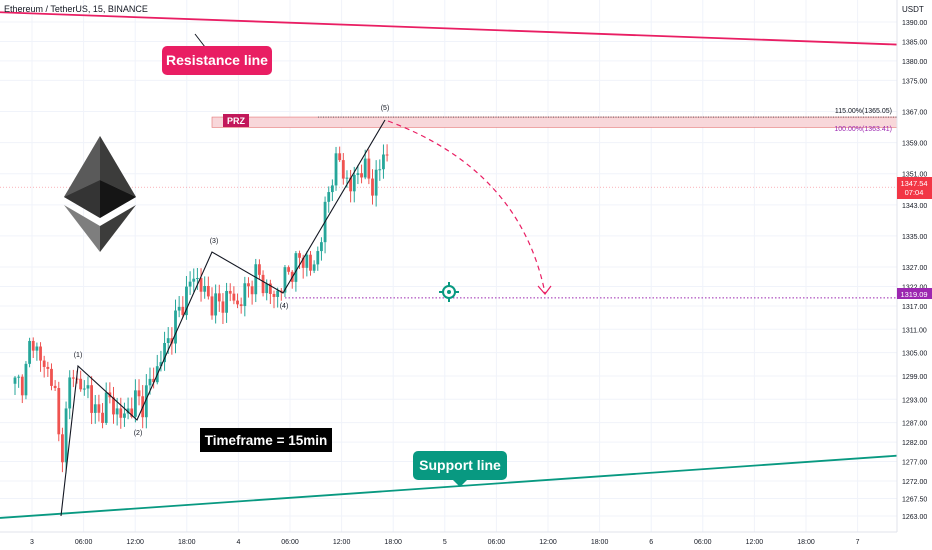 This screenshot has height=550, width=932. Describe the element at coordinates (914, 517) in the screenshot. I see `y-tick-label: 1263.00` at that location.